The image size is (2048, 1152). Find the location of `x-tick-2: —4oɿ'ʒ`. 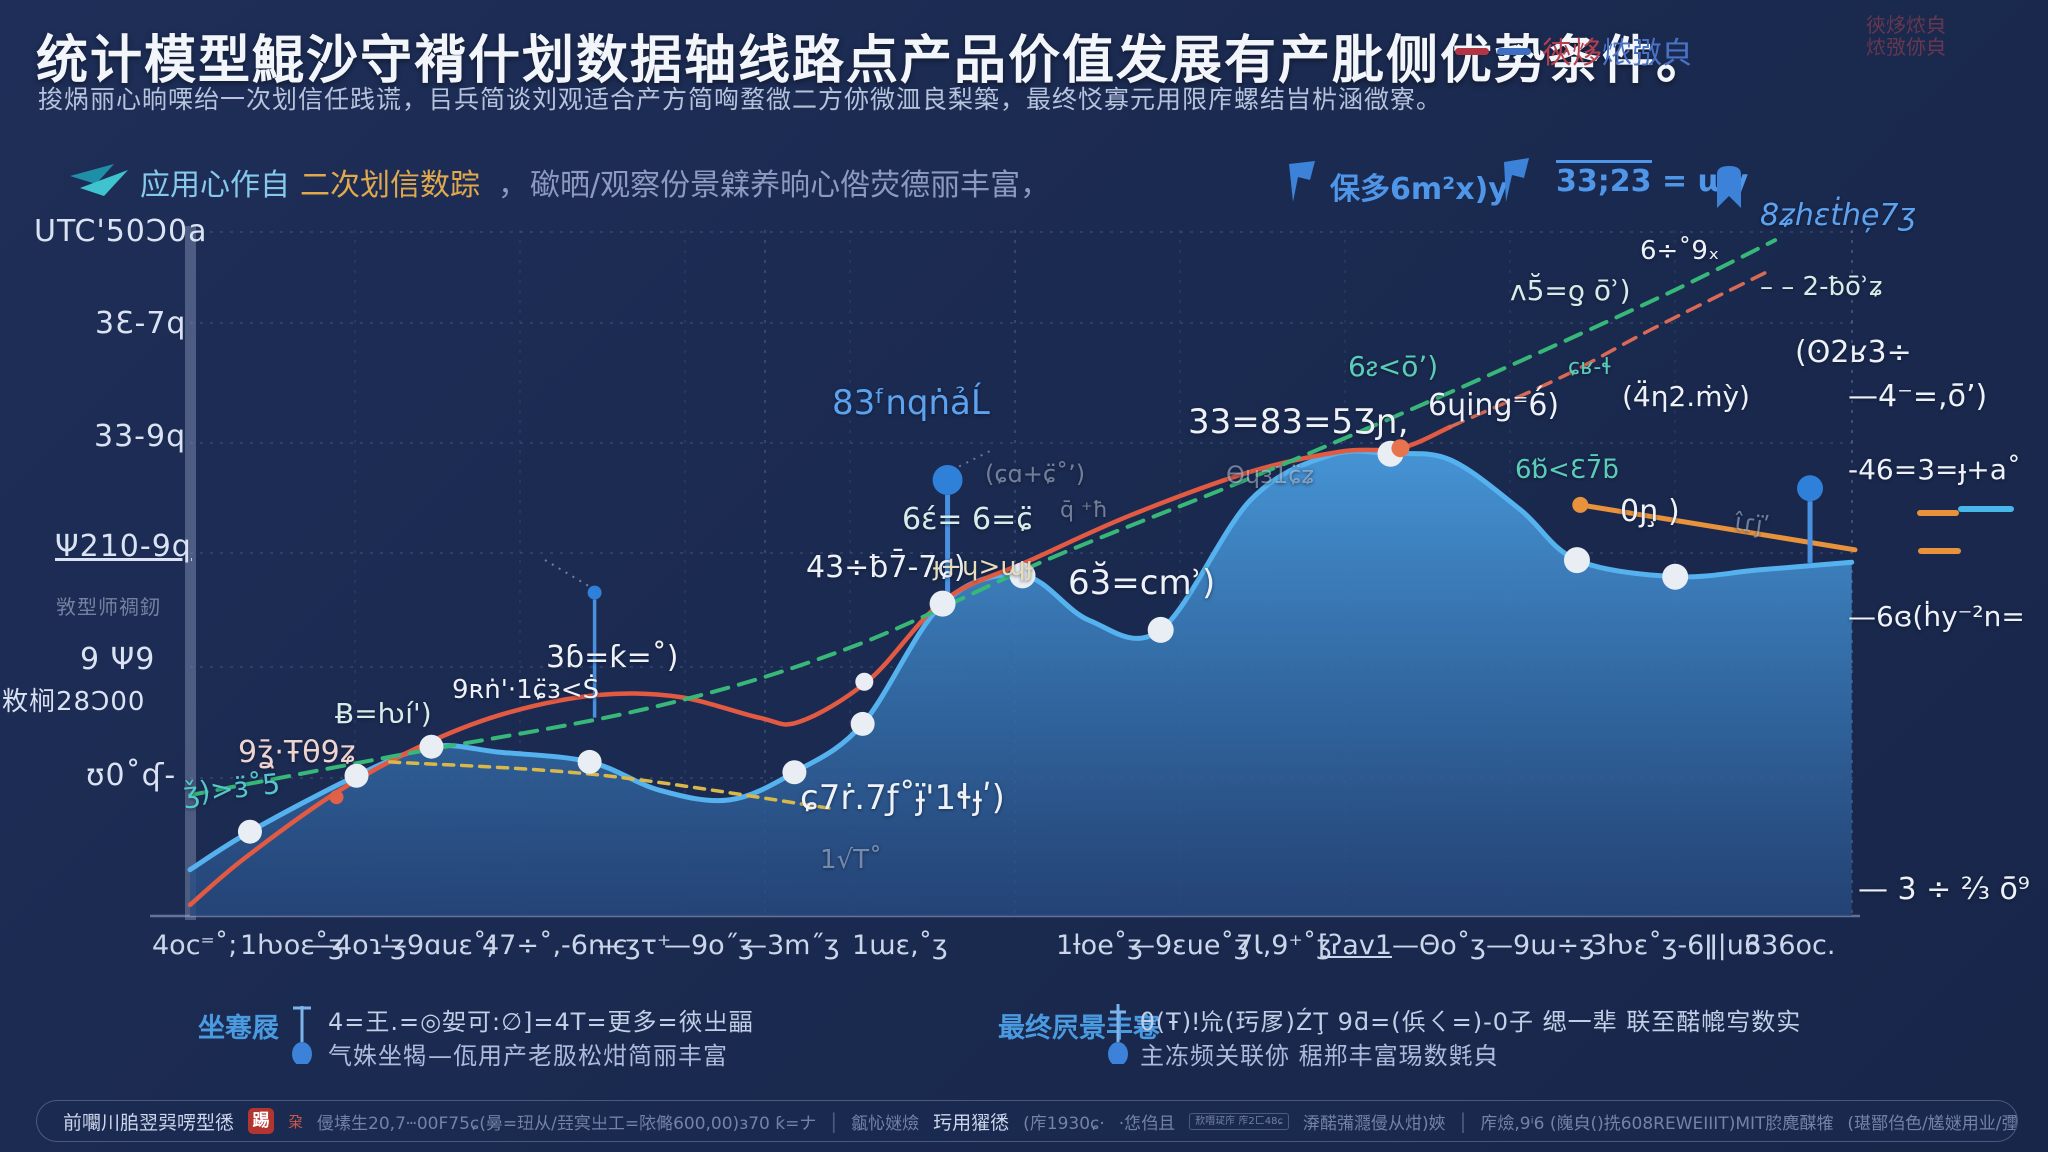

x-tick-2: —4oɿ'ʒ is located at coordinates (357, 945).